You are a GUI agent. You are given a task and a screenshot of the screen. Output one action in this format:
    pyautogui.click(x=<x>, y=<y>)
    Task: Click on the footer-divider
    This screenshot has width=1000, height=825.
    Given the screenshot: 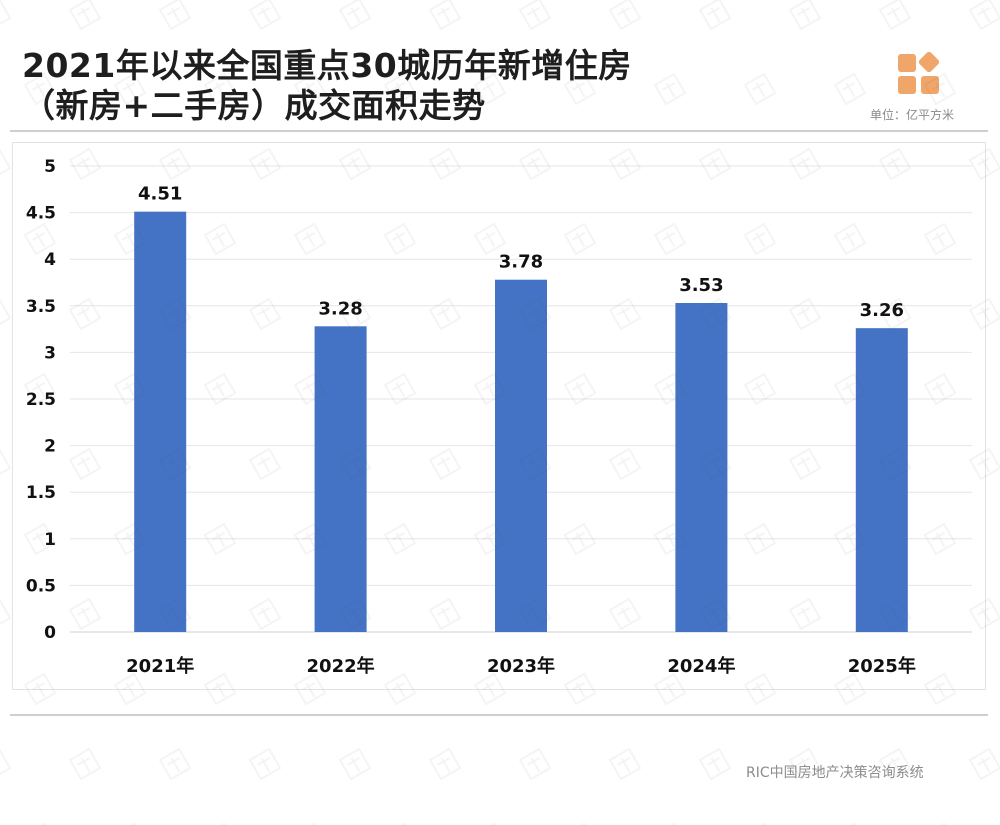 What is the action you would take?
    pyautogui.click(x=499, y=715)
    